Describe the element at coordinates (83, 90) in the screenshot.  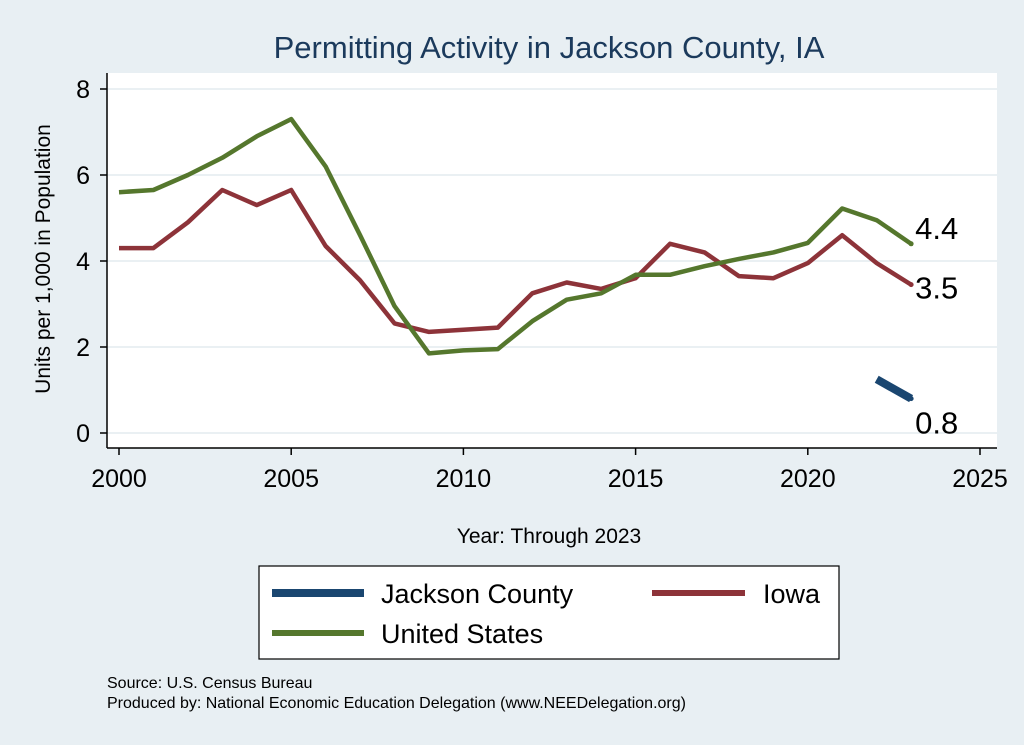
I see `y-tick-label: 8` at that location.